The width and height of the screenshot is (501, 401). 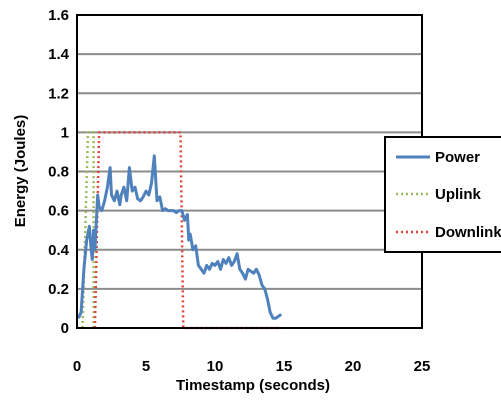 I want to click on x-tick-label: 20, so click(x=353, y=366).